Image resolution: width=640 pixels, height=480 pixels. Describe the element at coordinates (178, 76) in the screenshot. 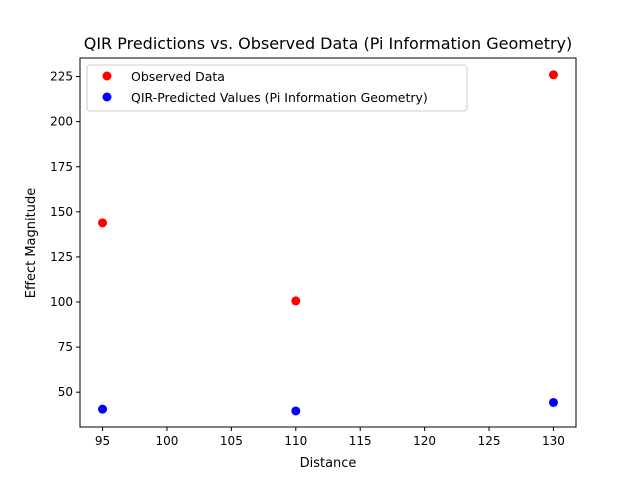

I see `legend-label: Observed Data` at that location.